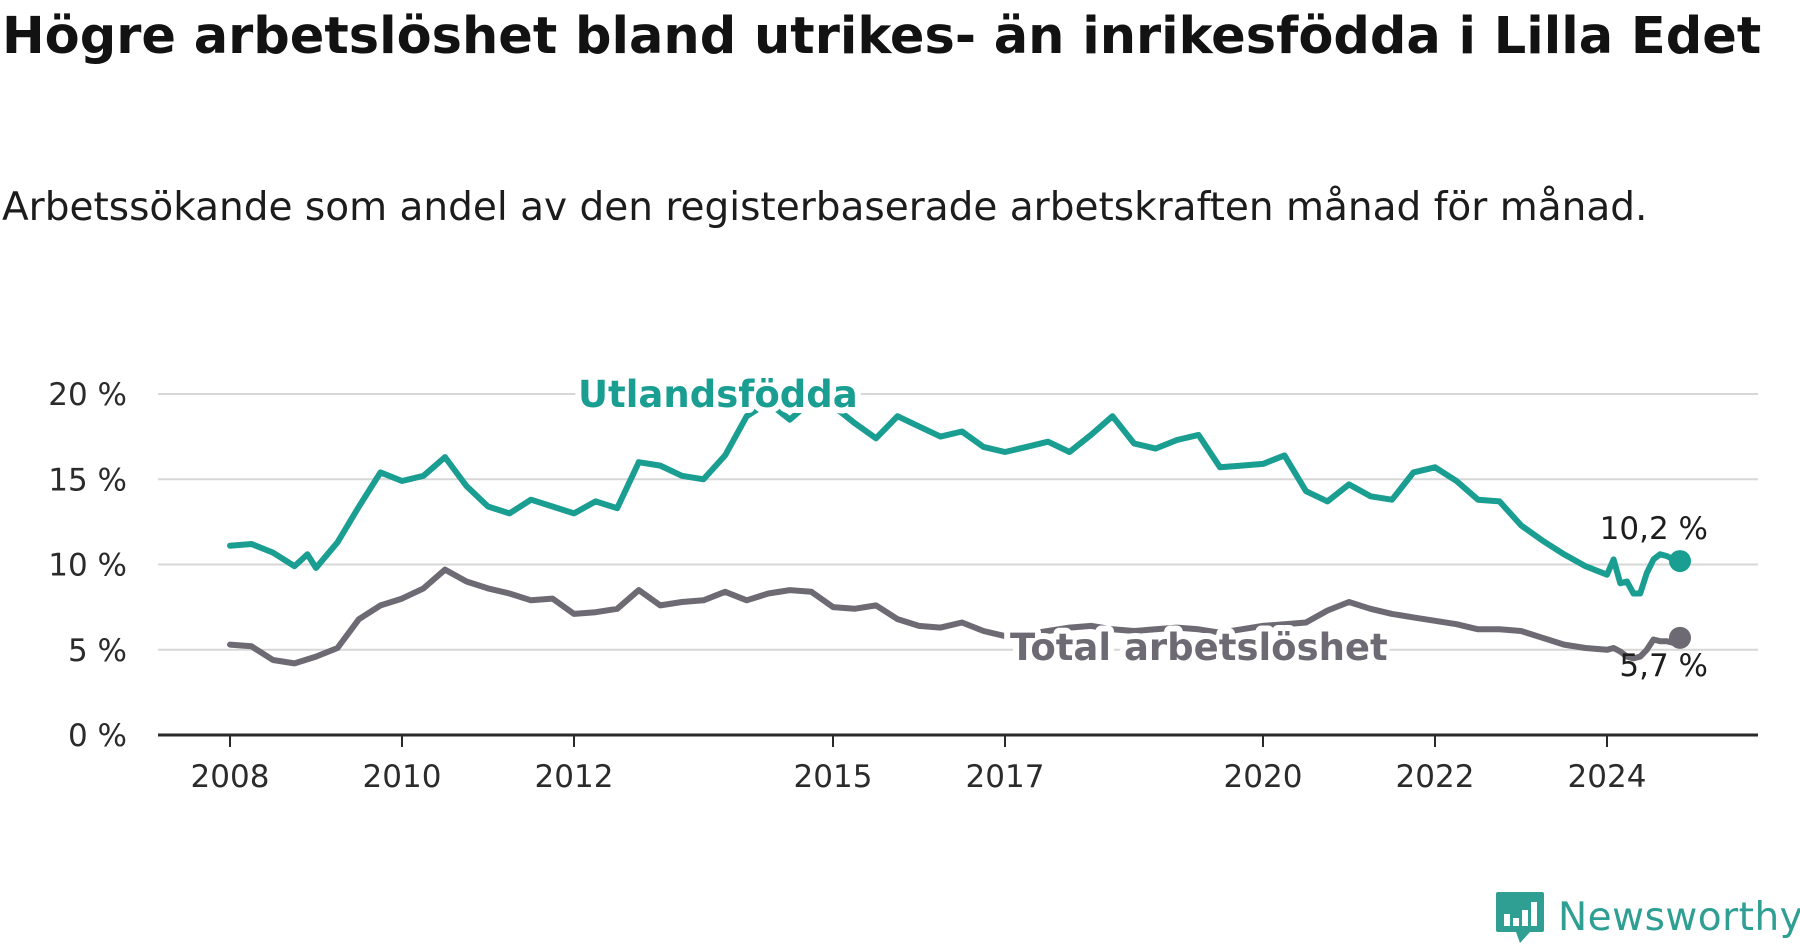 The width and height of the screenshot is (1800, 948). What do you see at coordinates (230, 777) in the screenshot?
I see `x-tick-label: 2008` at bounding box center [230, 777].